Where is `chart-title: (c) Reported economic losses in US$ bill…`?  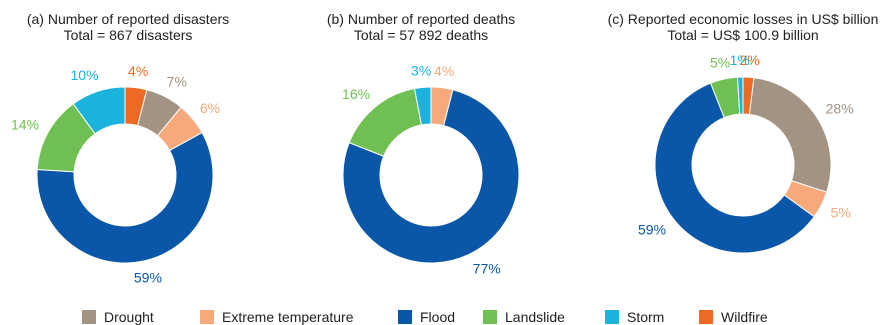
chart-title: (c) Reported economic losses in US$ bill… is located at coordinates (743, 19).